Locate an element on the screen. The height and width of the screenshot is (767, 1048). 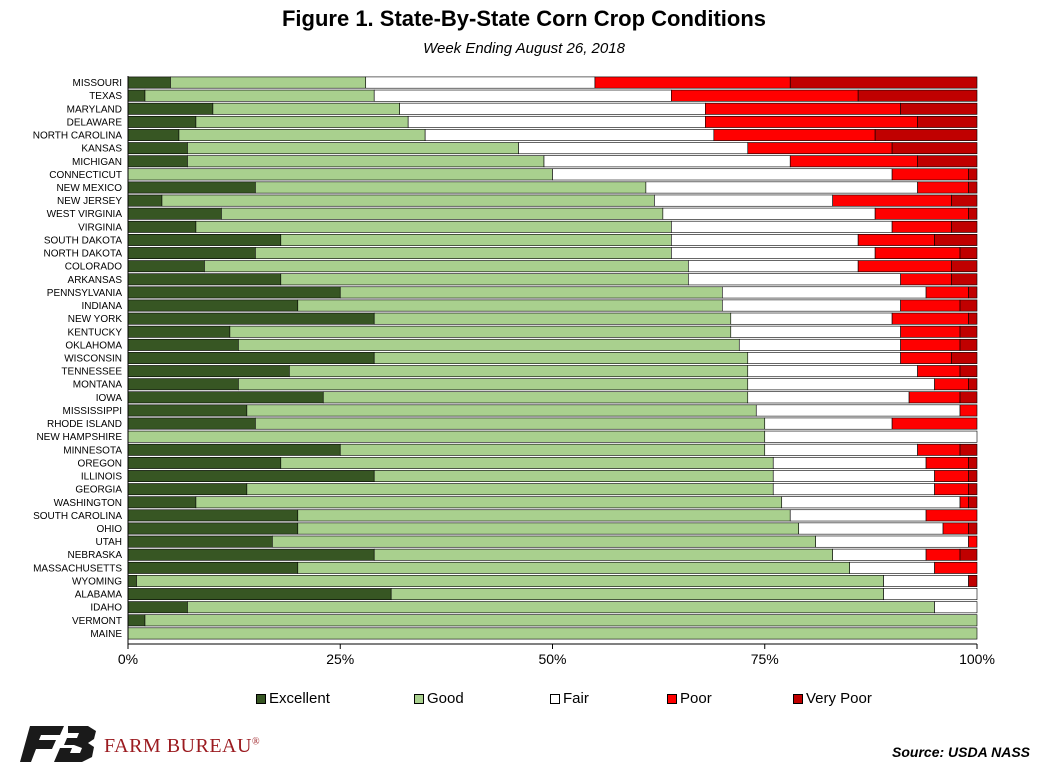
legend-item-excellent: Excellent is located at coordinates (293, 698).